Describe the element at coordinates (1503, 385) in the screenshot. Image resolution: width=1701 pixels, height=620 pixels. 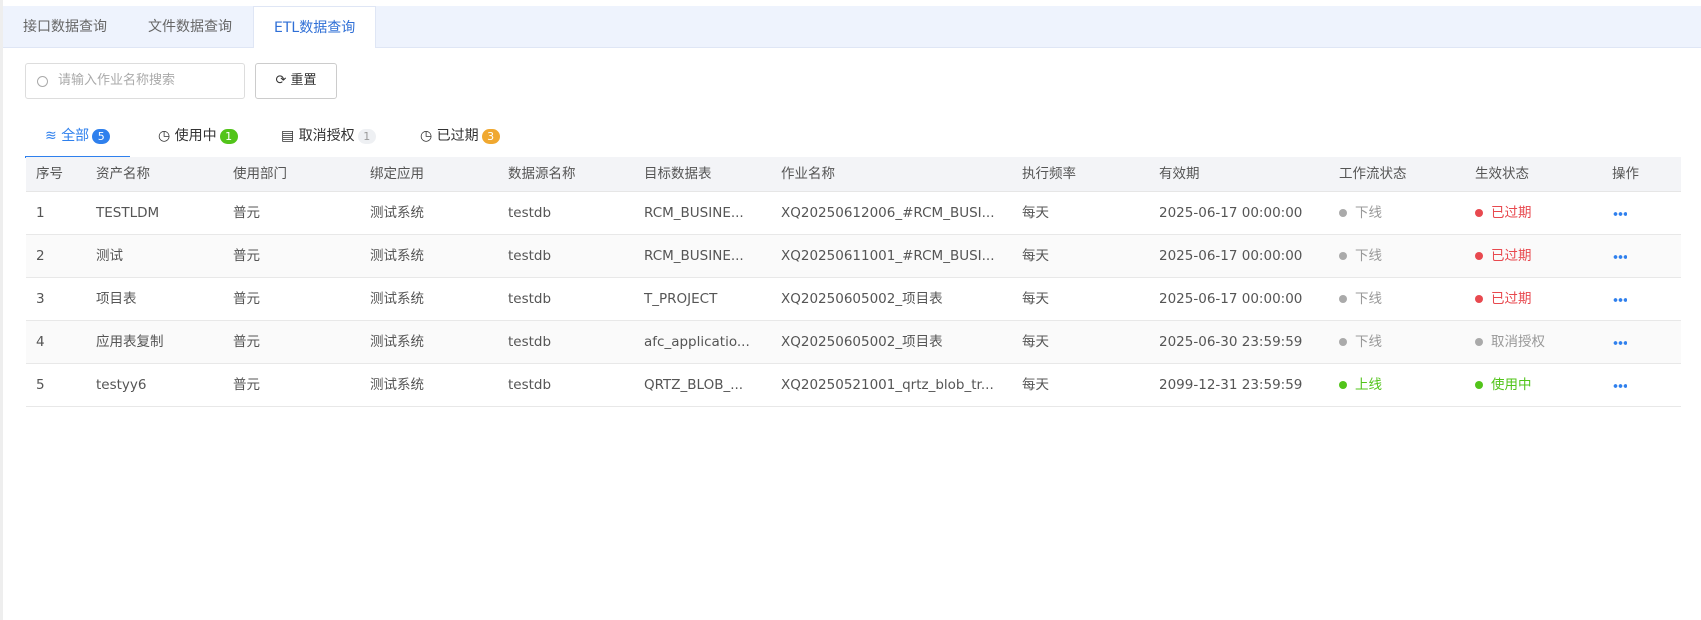
I see `status-cell: 使用中` at that location.